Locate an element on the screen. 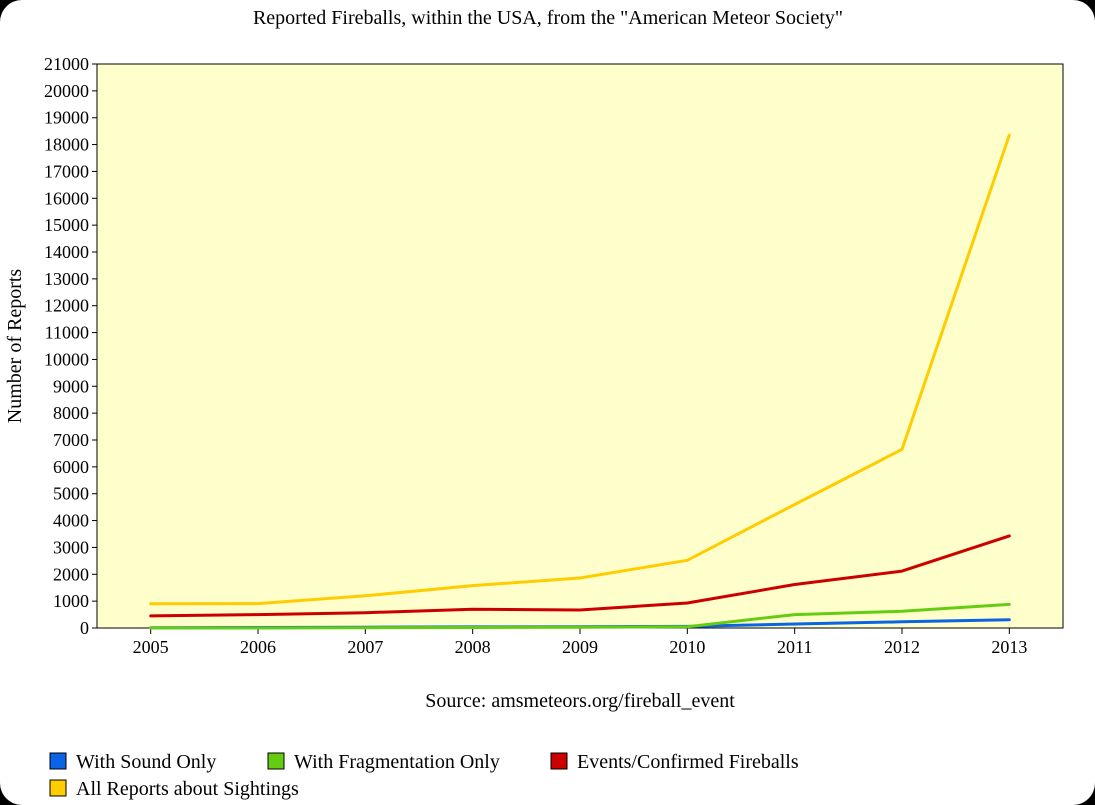  y-tick-label: 14000 is located at coordinates (66, 252).